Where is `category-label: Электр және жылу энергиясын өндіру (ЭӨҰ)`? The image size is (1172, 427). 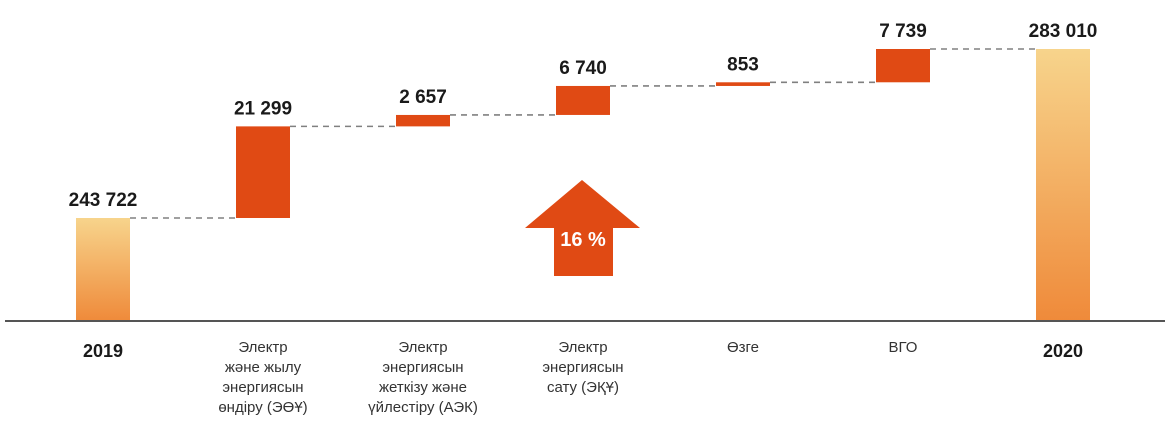
category-label: Электр және жылу энергиясын өндіру (ЭӨҰ) is located at coordinates (262, 377).